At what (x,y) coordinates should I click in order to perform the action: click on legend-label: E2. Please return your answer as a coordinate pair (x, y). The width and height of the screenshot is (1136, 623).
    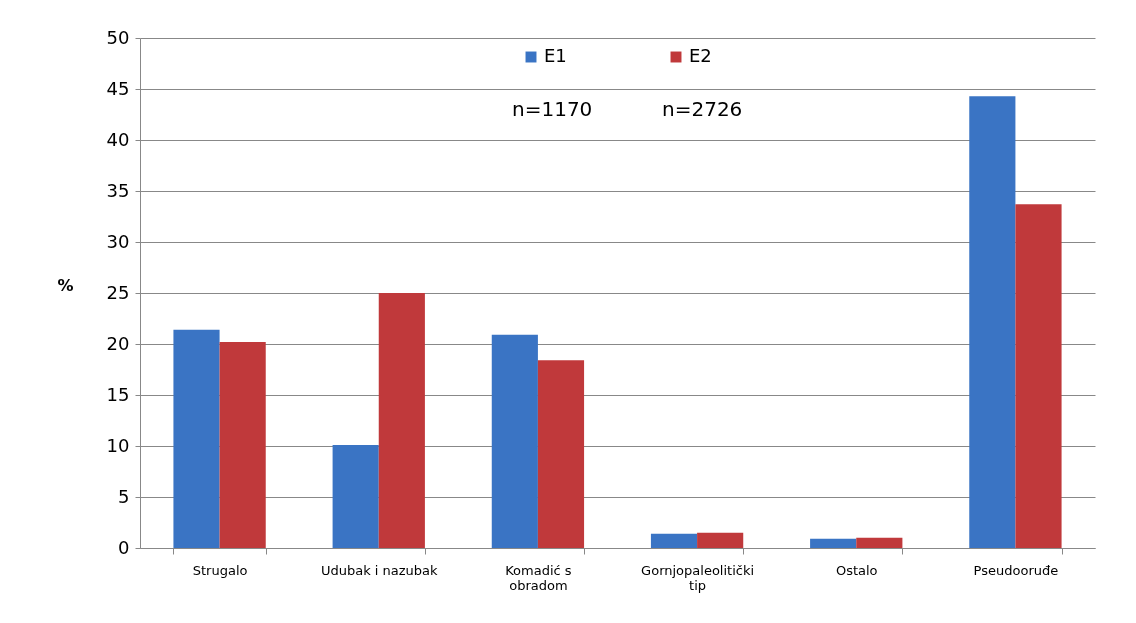
    Looking at the image, I should click on (700, 55).